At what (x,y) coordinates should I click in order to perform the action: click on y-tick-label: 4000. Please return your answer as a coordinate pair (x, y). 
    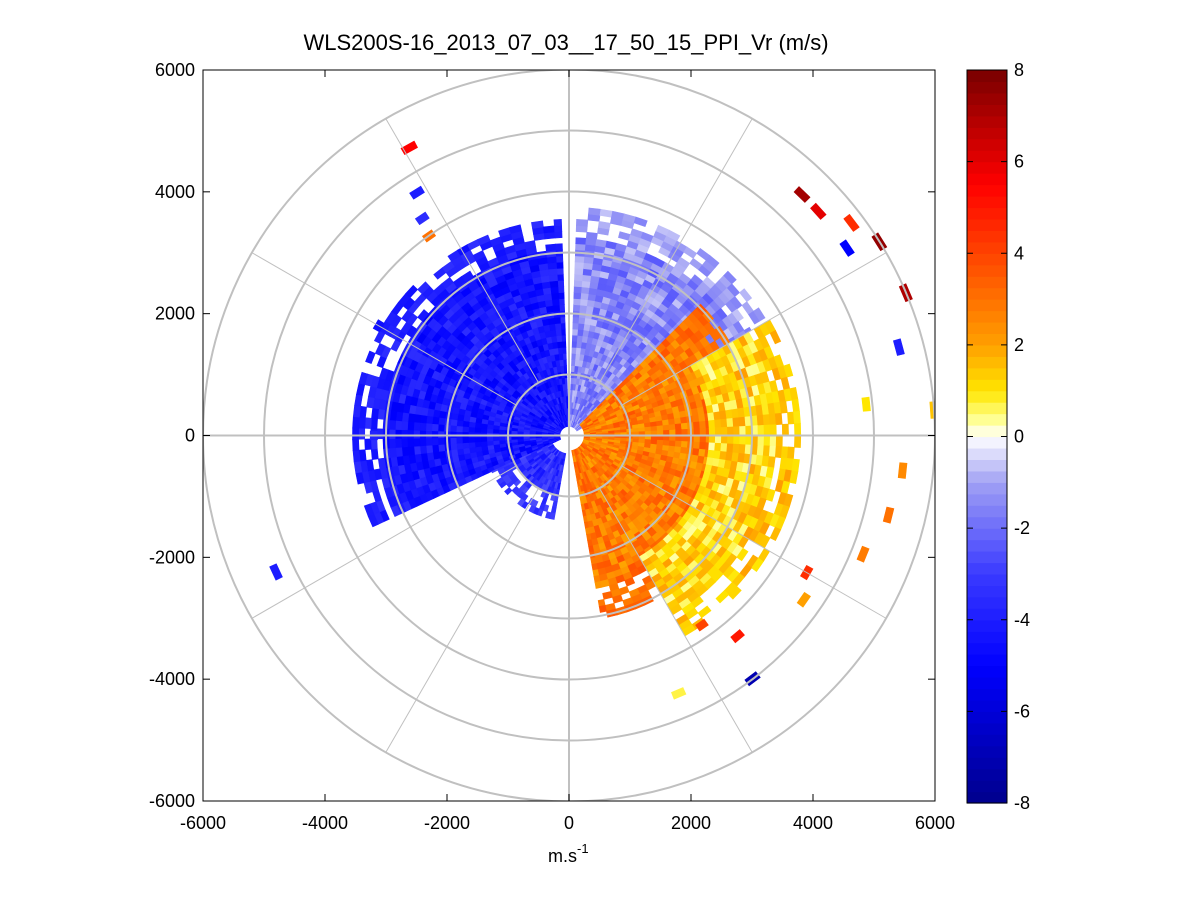
    Looking at the image, I should click on (175, 192).